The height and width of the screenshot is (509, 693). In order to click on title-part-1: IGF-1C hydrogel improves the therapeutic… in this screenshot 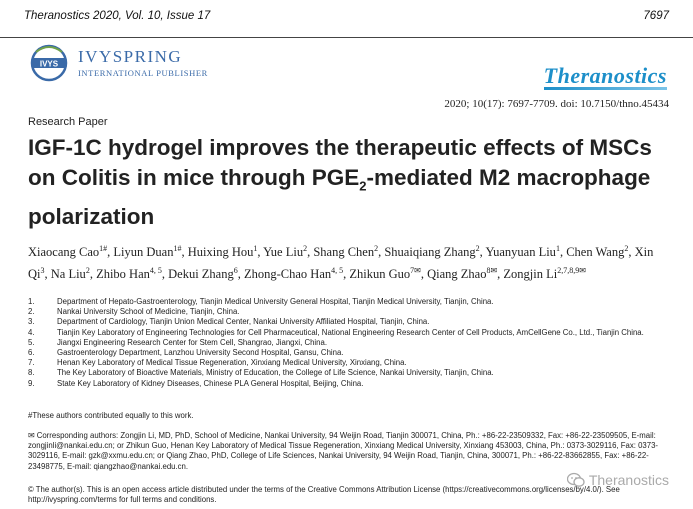, I will do `click(340, 162)`.